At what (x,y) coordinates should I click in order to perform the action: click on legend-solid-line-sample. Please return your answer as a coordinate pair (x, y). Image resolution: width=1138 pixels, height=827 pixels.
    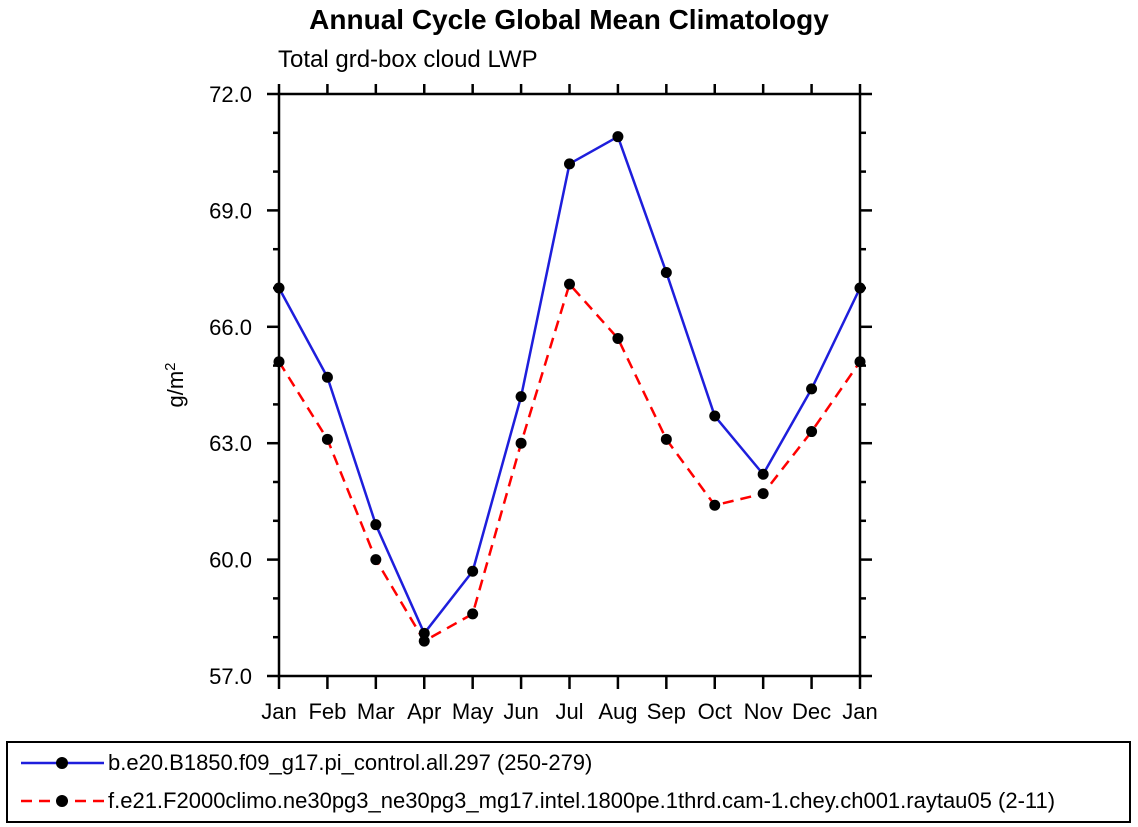
    Looking at the image, I should click on (62, 763).